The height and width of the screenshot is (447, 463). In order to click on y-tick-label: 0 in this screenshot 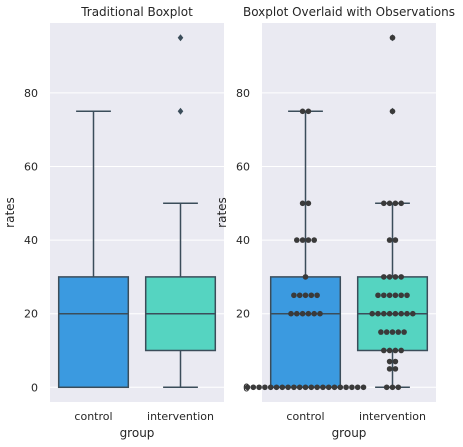, I will do `click(34, 387)`.